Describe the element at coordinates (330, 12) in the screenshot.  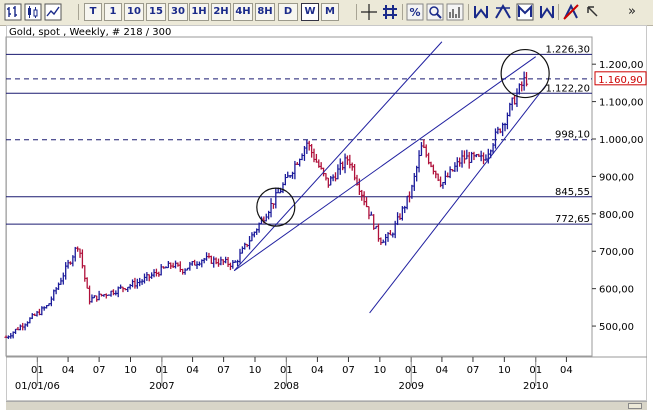
I see `period-button-m: M` at that location.